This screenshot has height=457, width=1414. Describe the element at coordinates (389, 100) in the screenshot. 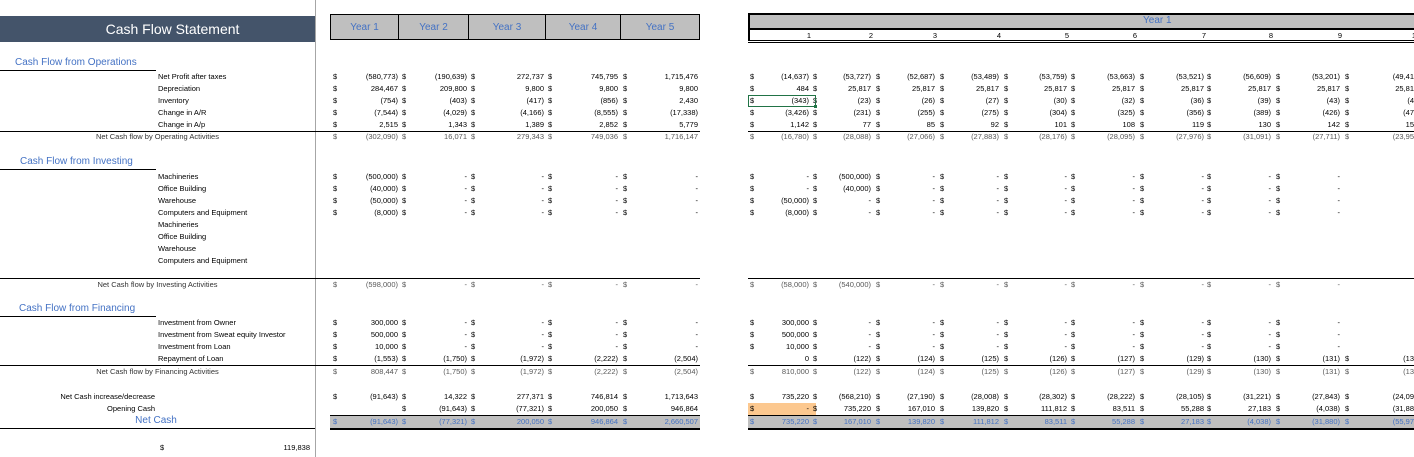

I see `year-value-cell: (754)` at that location.